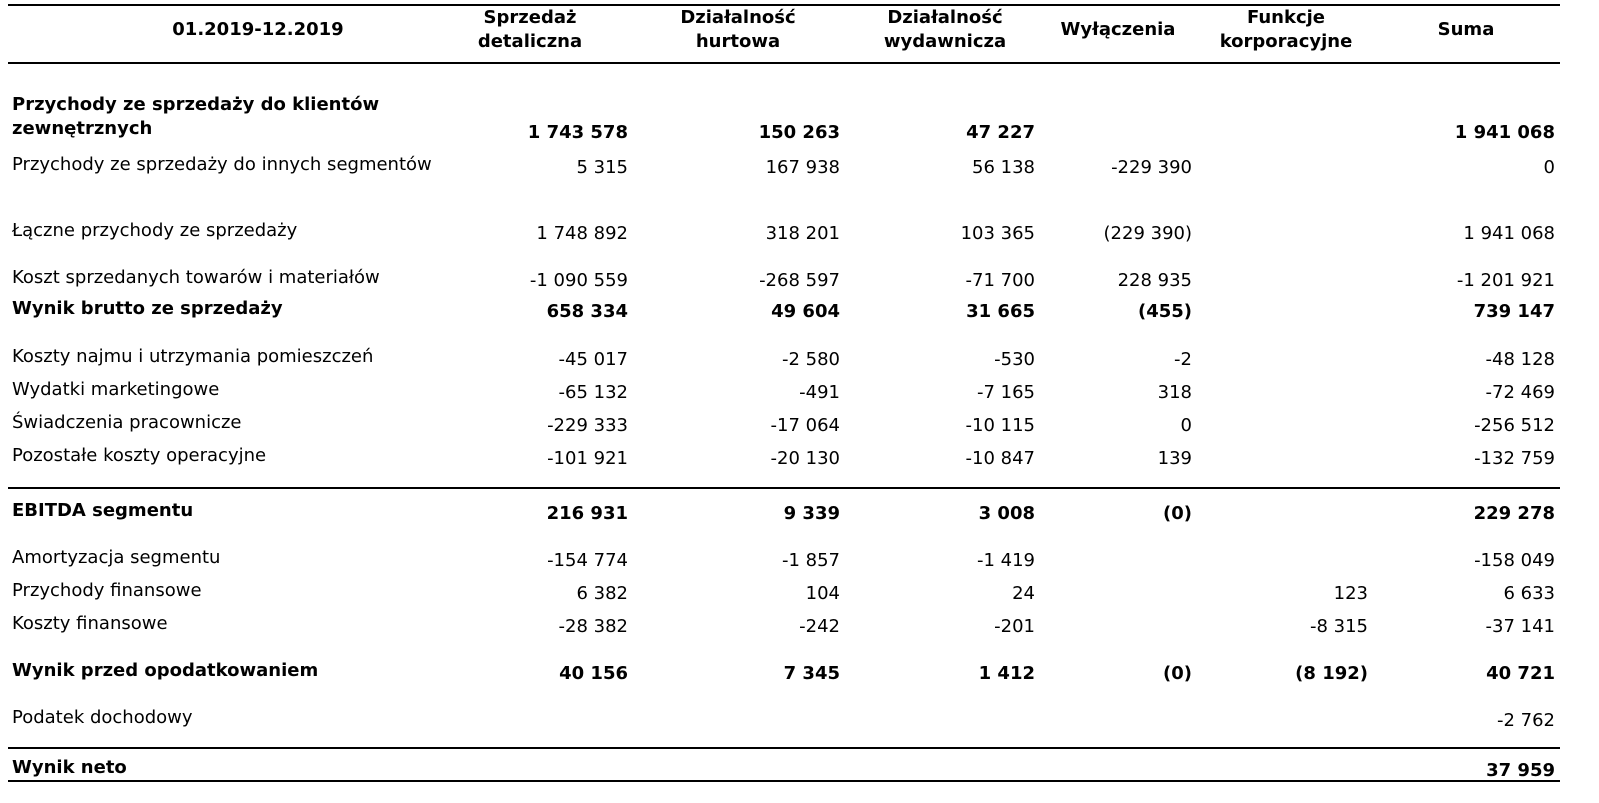 This screenshot has width=1599, height=803. I want to click on value-cell: 37 959, so click(1520, 770).